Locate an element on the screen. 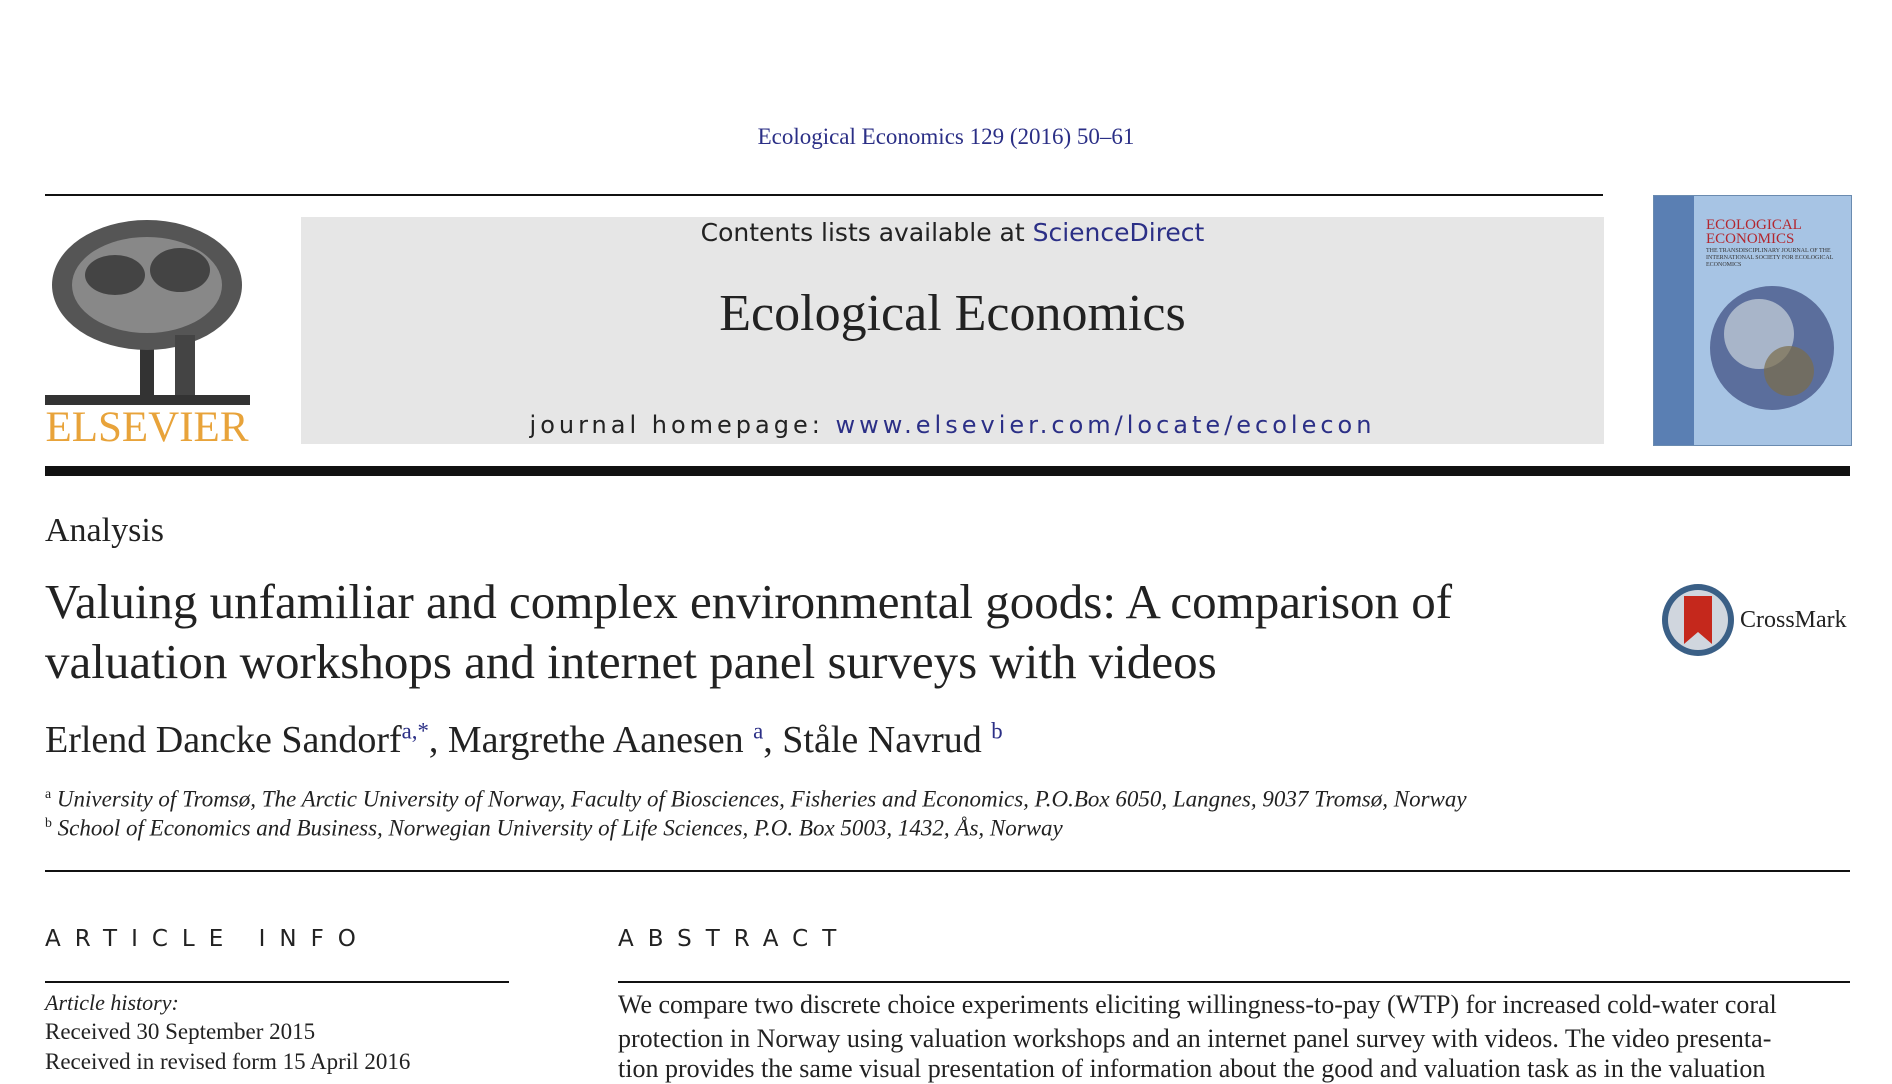  masthead is located at coordinates (952, 330).